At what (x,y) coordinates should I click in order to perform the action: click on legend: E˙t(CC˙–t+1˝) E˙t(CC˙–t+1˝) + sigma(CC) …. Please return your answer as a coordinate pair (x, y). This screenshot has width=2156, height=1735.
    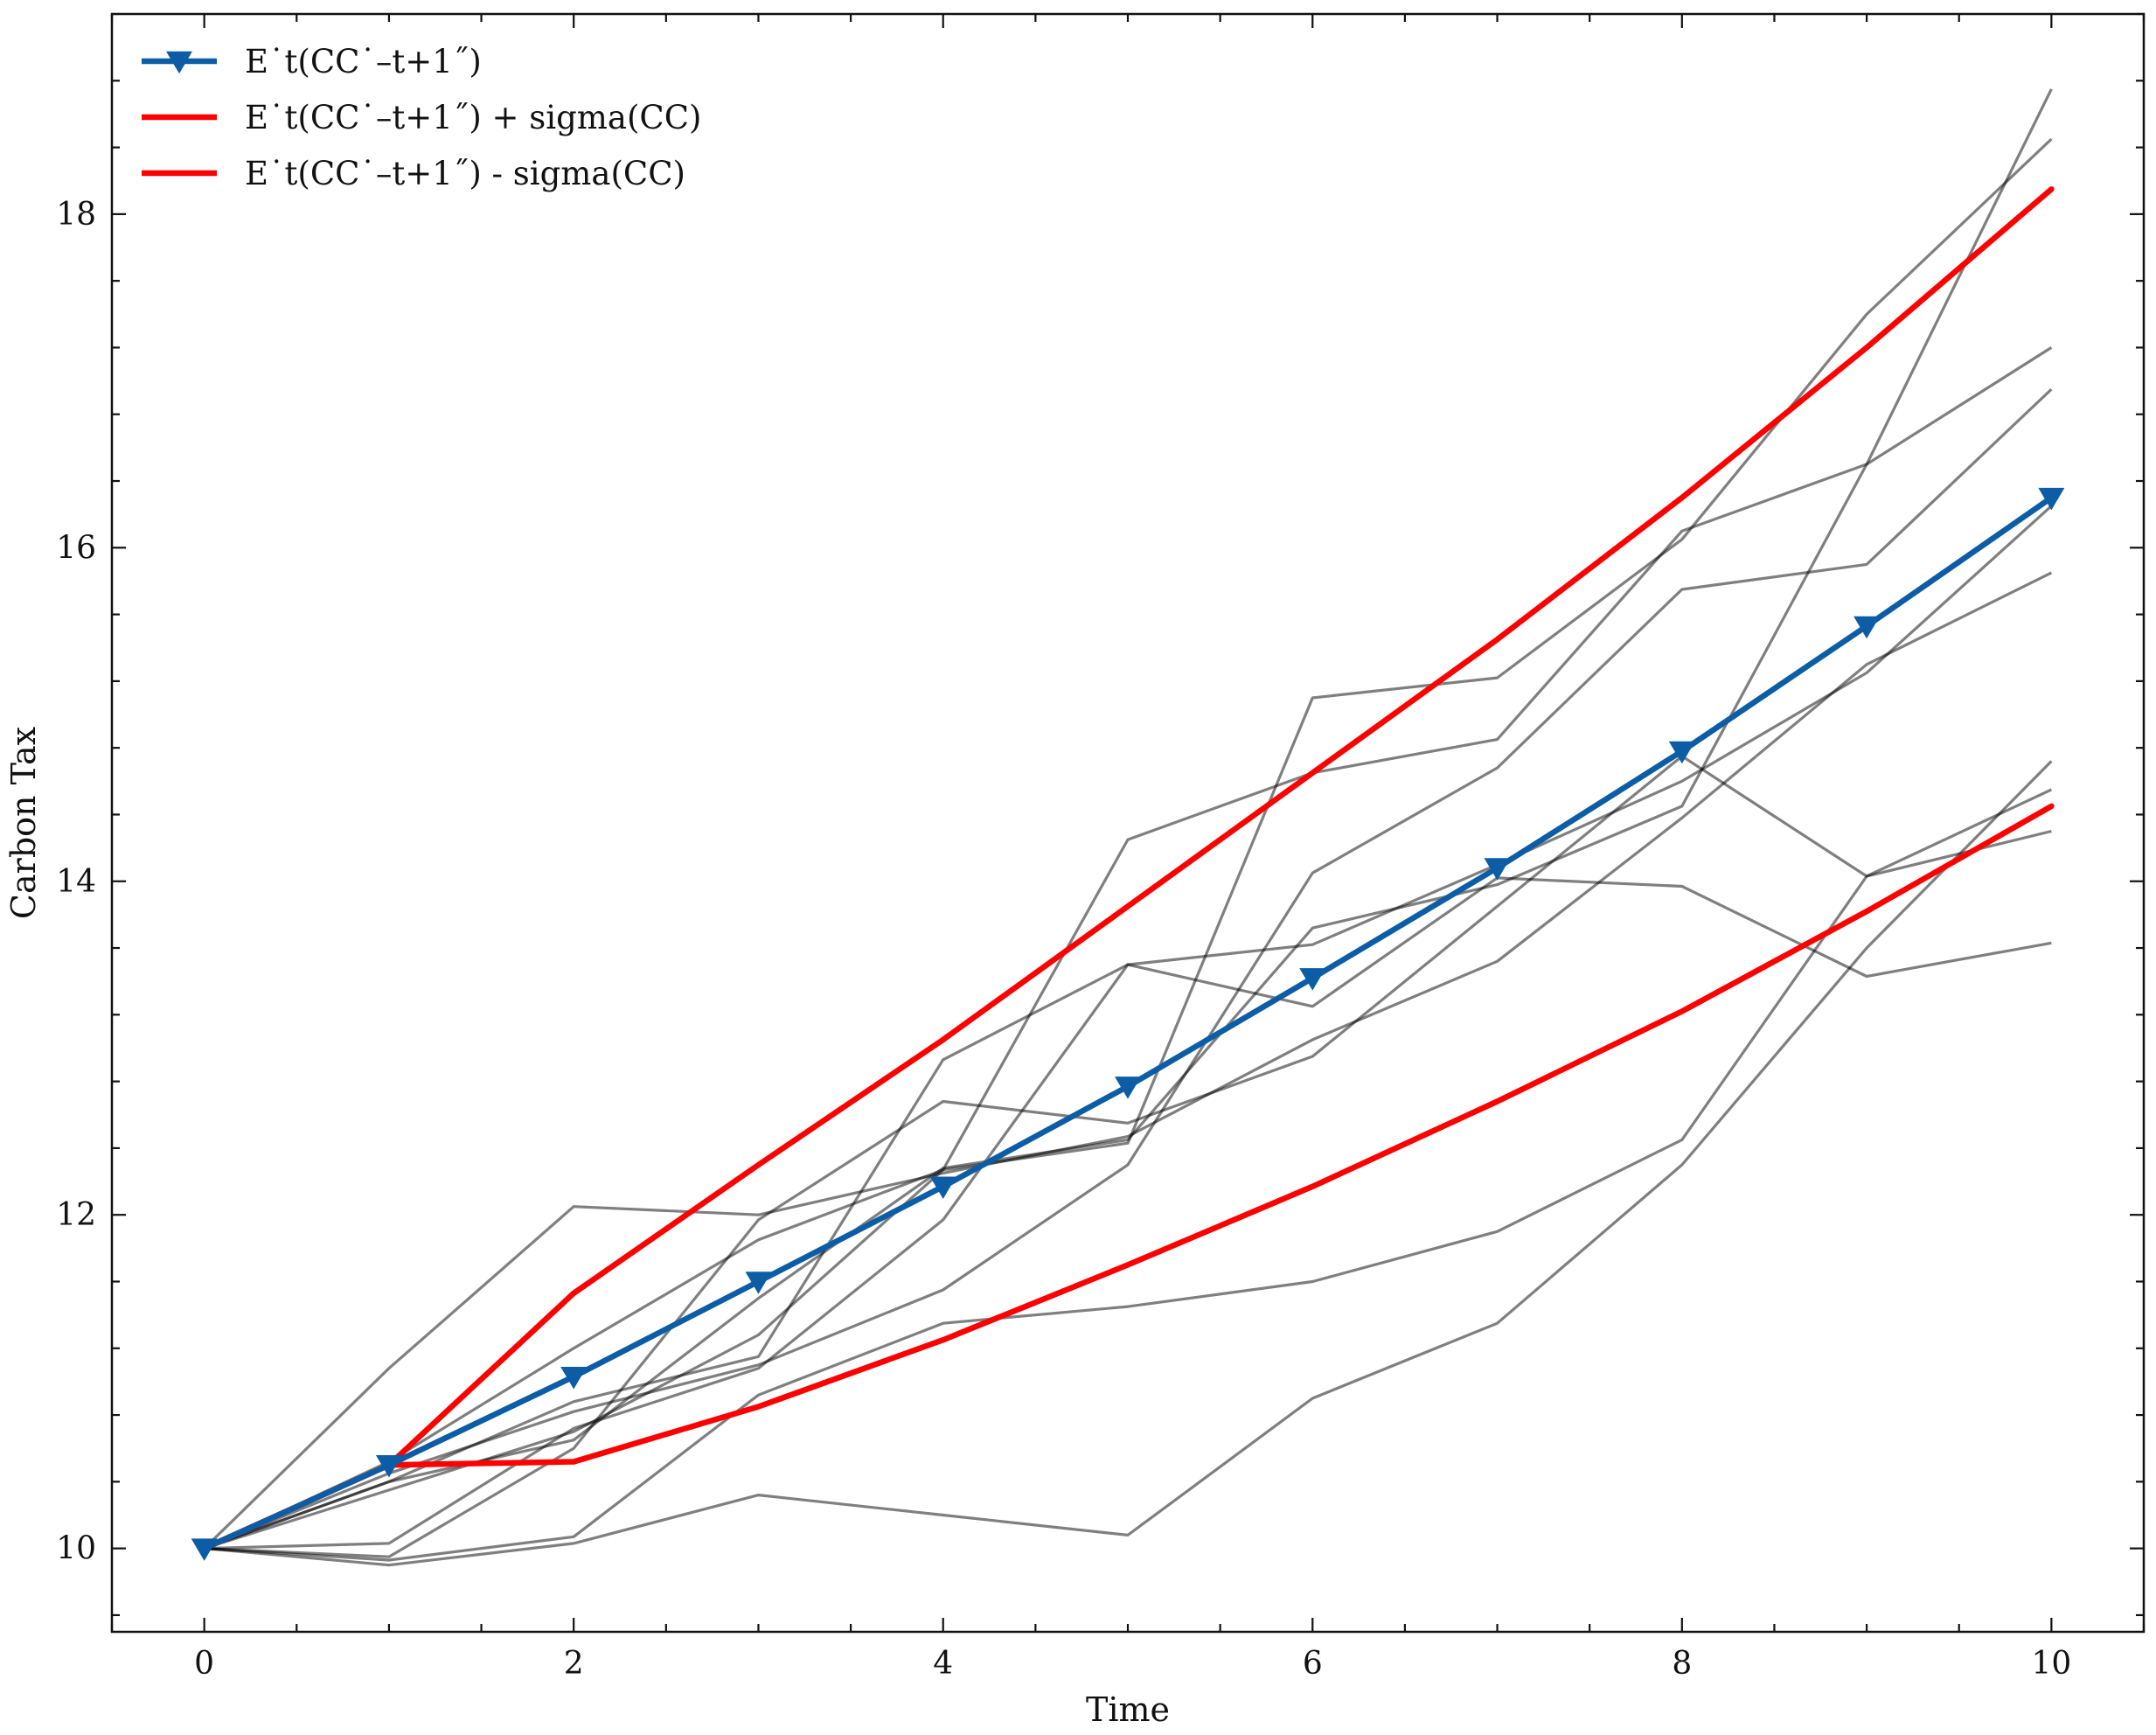
    Looking at the image, I should click on (421, 118).